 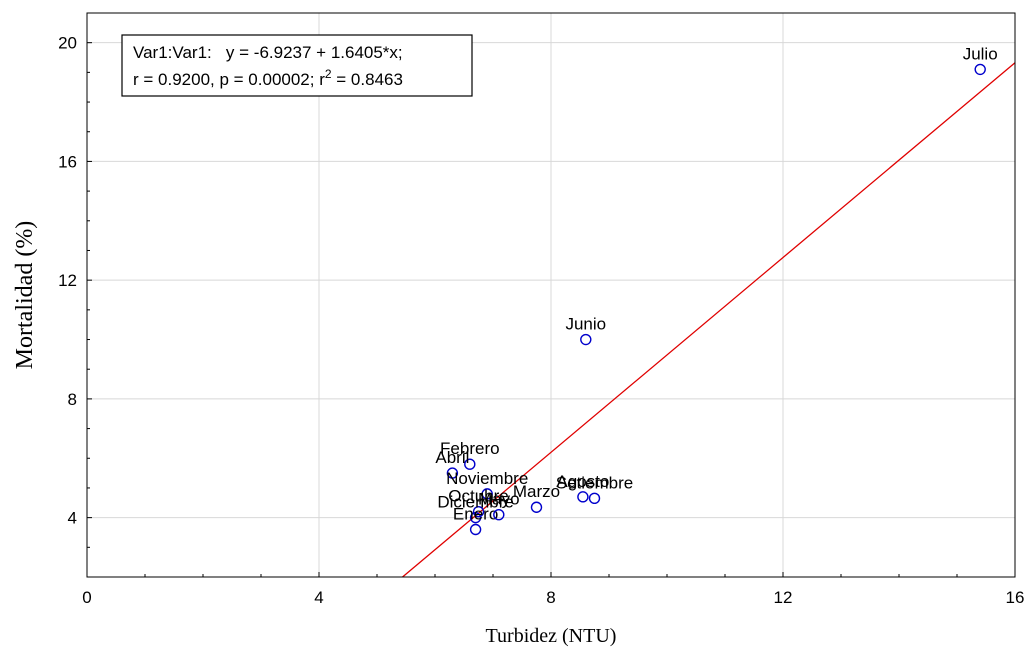 What do you see at coordinates (229, 79) in the screenshot?
I see `stats-r-text: r = 0.9200, p = 0.00002; r` at bounding box center [229, 79].